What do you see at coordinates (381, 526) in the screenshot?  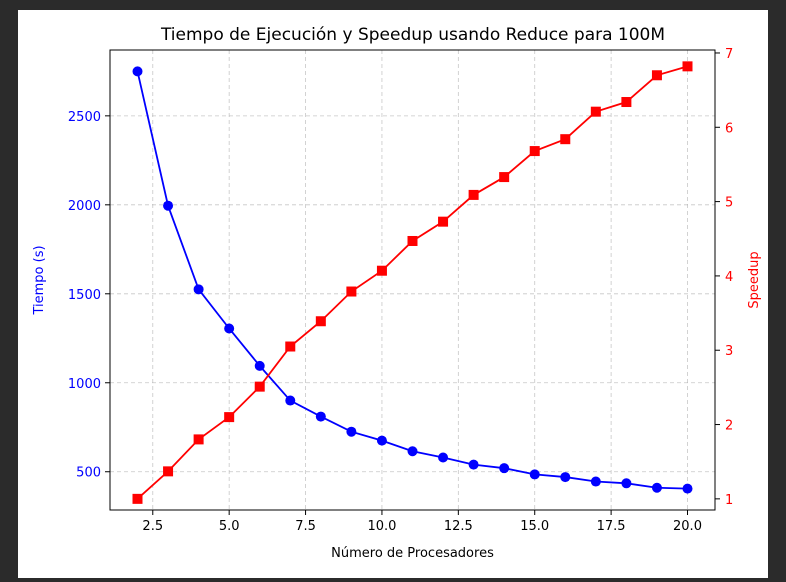 I see `x-tick-label: 10.0` at bounding box center [381, 526].